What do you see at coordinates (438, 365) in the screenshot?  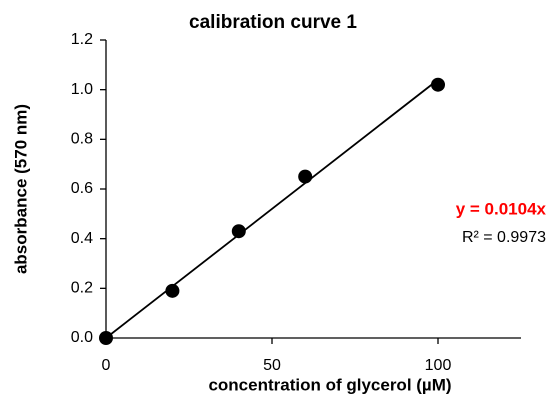 I see `x-tick-label: 100` at bounding box center [438, 365].